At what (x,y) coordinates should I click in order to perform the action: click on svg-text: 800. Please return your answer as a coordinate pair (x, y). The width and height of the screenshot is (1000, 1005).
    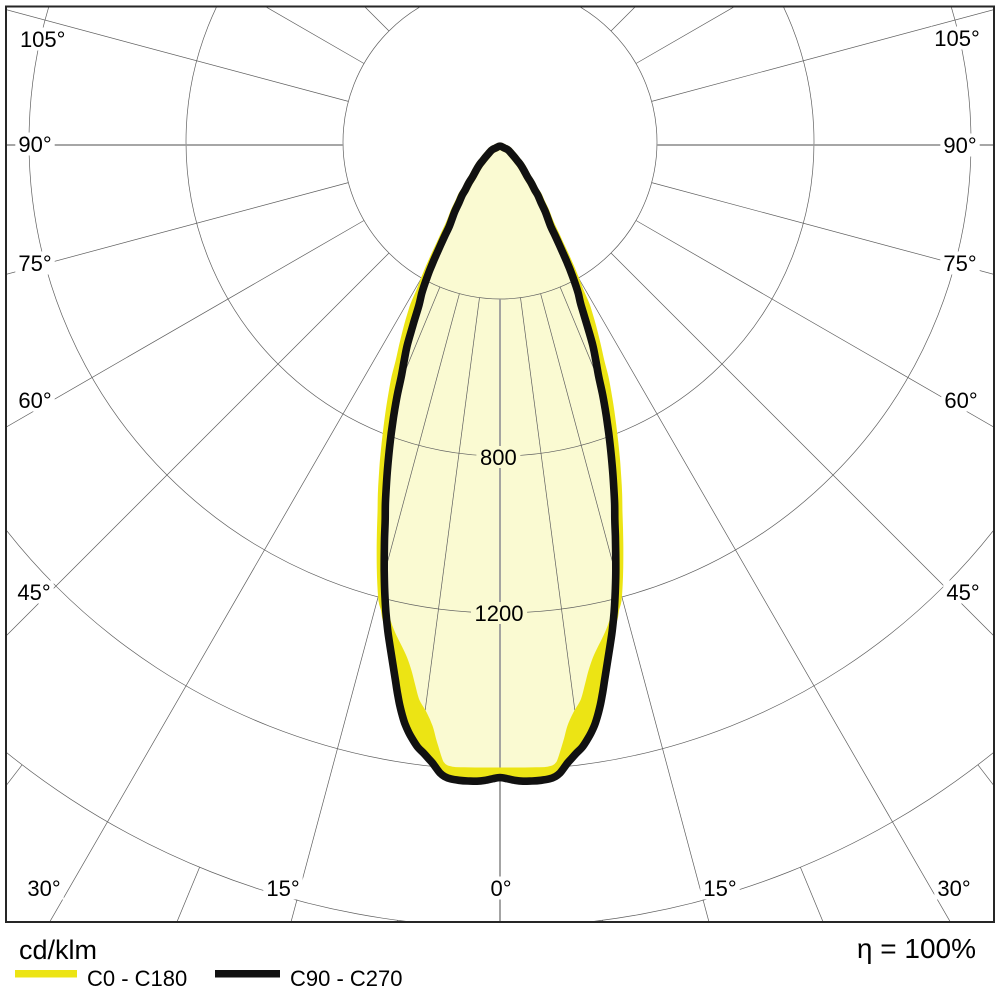
    Looking at the image, I should click on (498, 457).